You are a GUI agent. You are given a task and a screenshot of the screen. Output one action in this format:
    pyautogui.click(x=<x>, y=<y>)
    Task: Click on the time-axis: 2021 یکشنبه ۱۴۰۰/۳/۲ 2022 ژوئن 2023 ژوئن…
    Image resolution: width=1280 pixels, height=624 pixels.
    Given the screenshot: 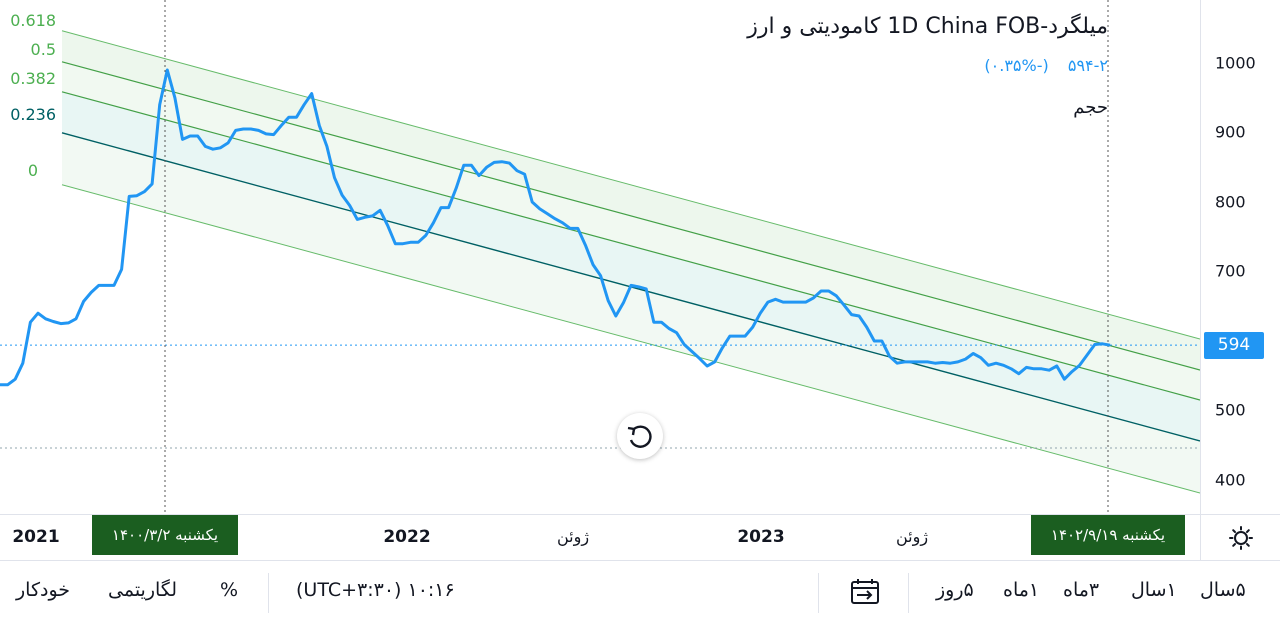 What is the action you would take?
    pyautogui.click(x=600, y=537)
    